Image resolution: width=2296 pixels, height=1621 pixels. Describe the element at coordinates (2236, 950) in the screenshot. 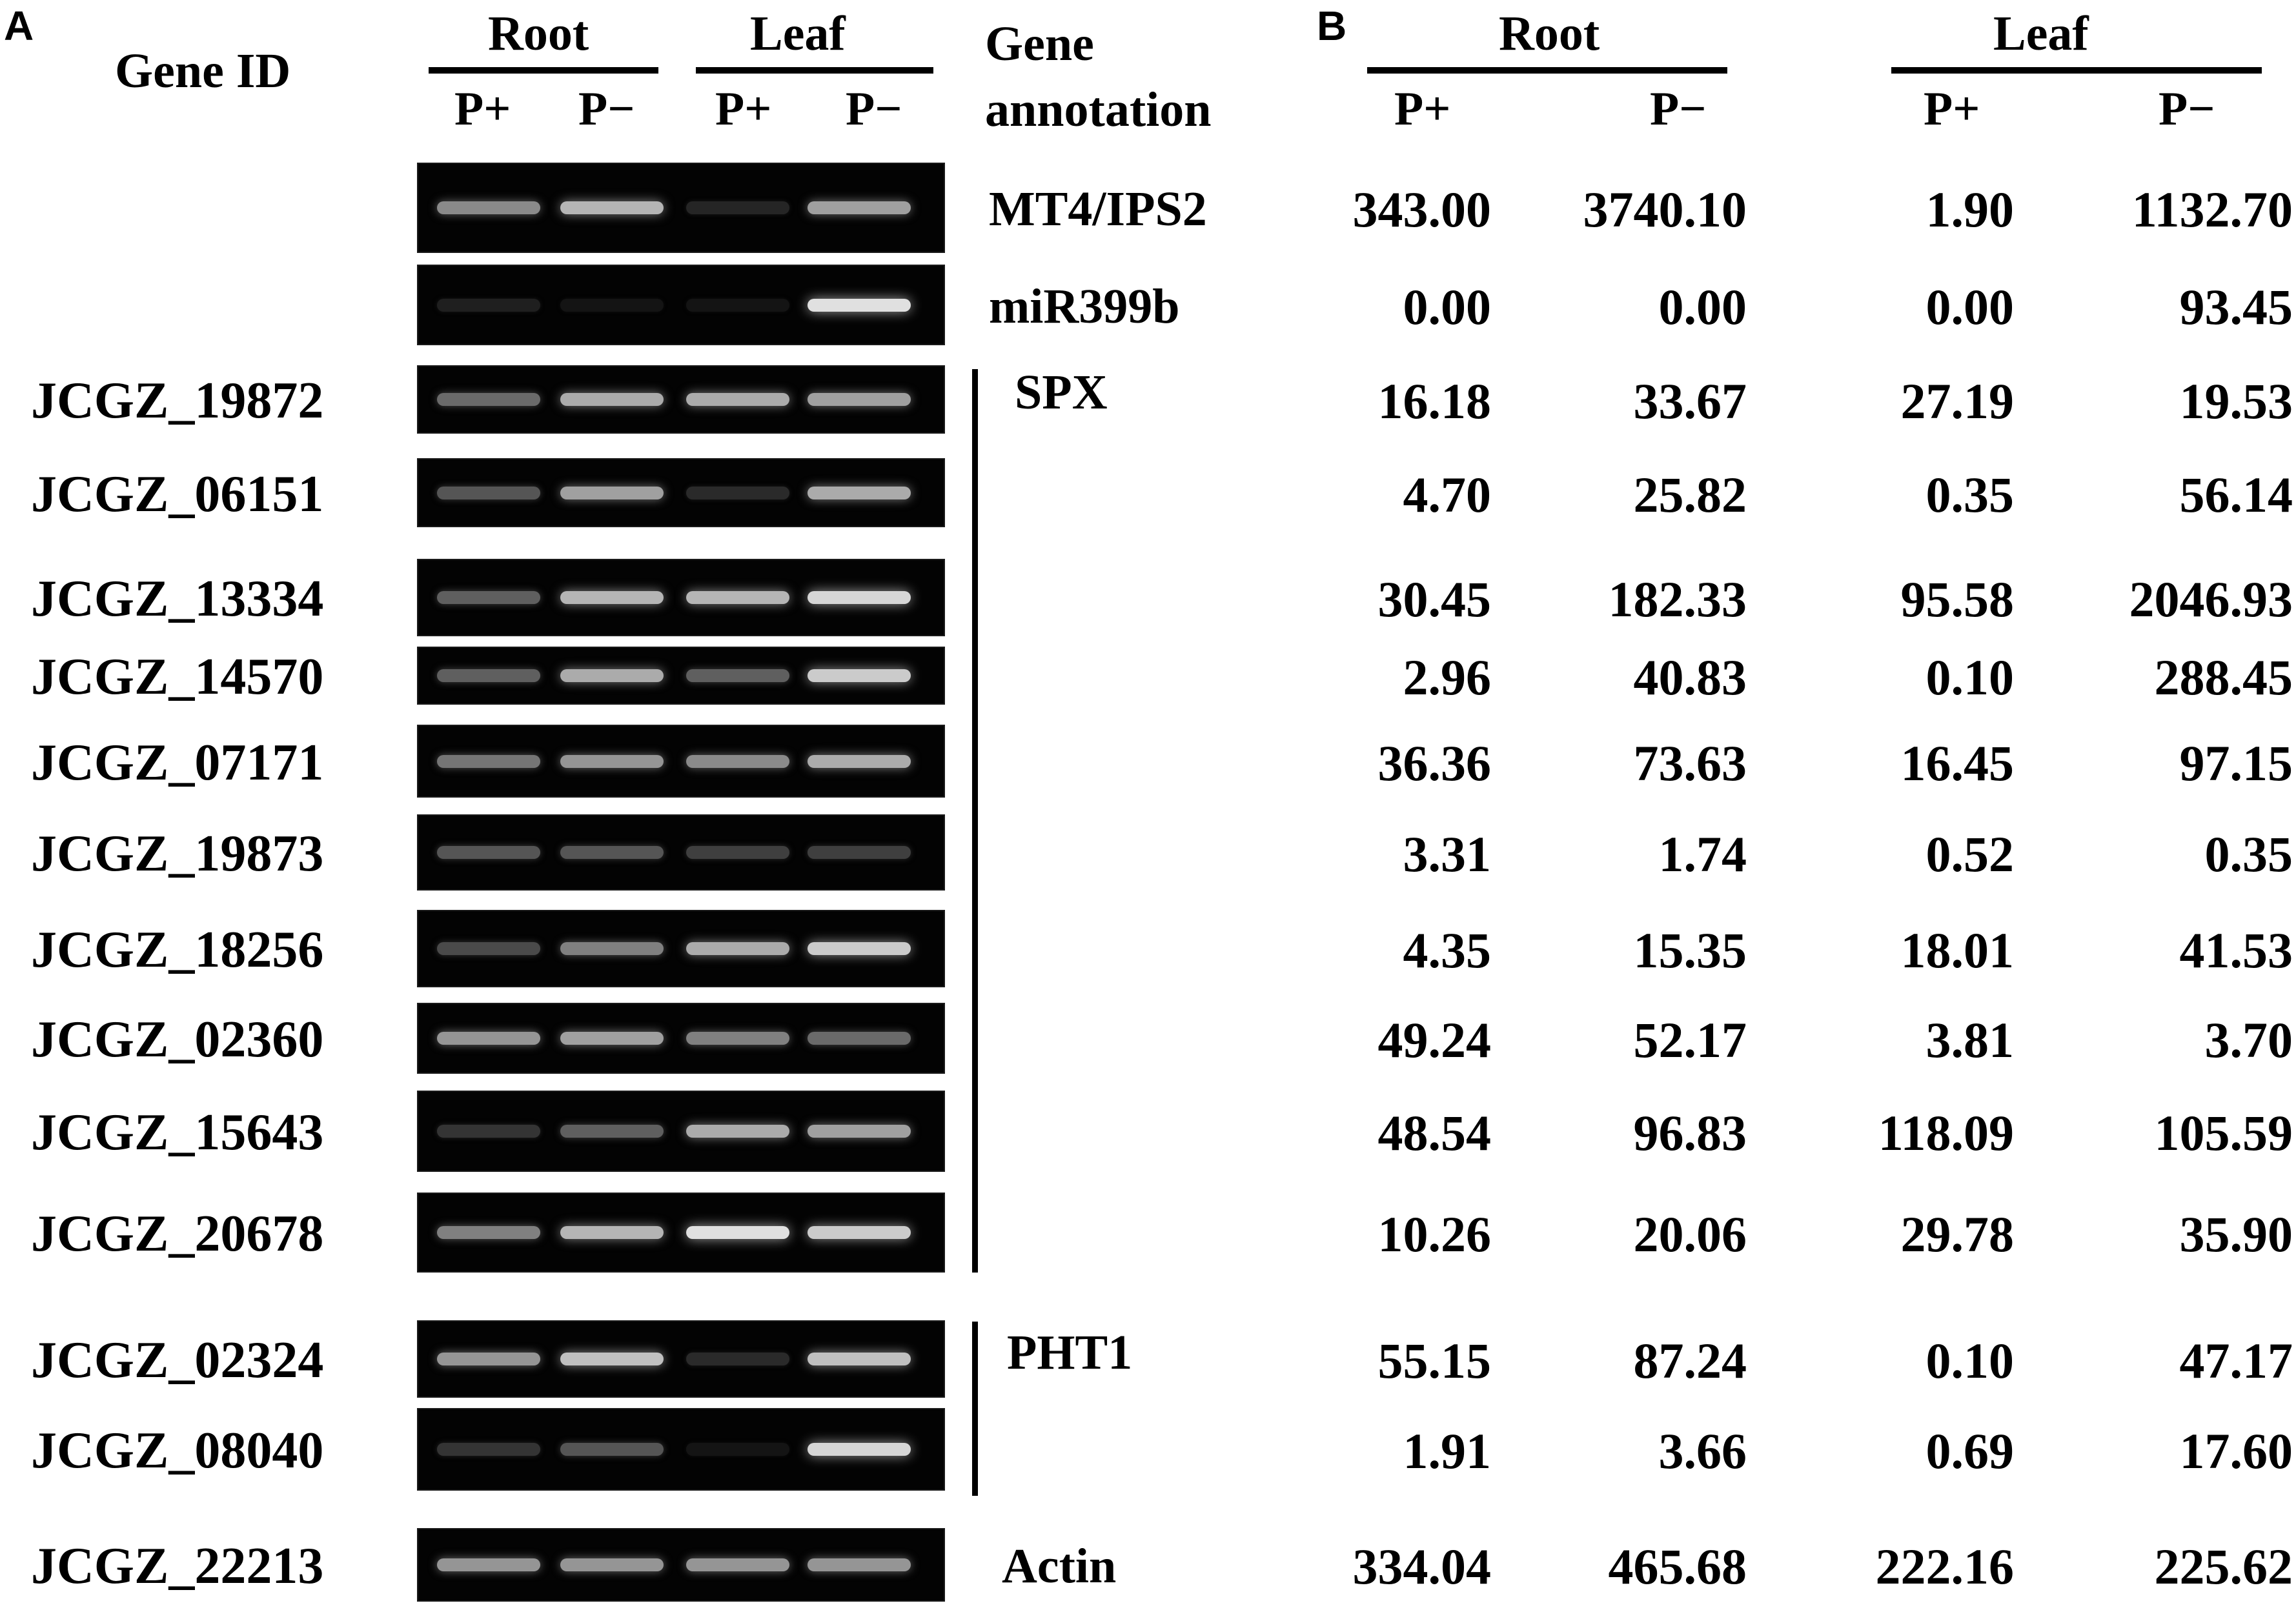

I see `expression-value: 41.53` at that location.